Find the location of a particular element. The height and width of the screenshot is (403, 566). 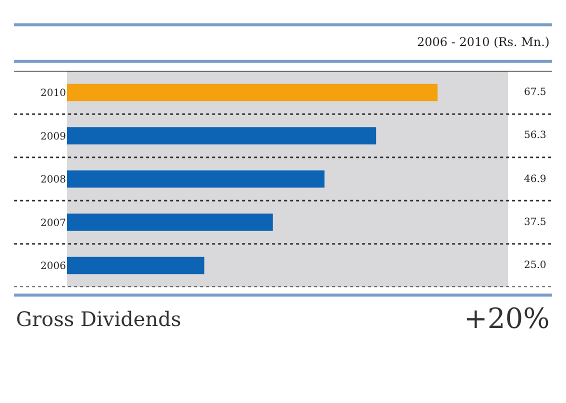

y-tick-label: 2006 is located at coordinates (53, 266).